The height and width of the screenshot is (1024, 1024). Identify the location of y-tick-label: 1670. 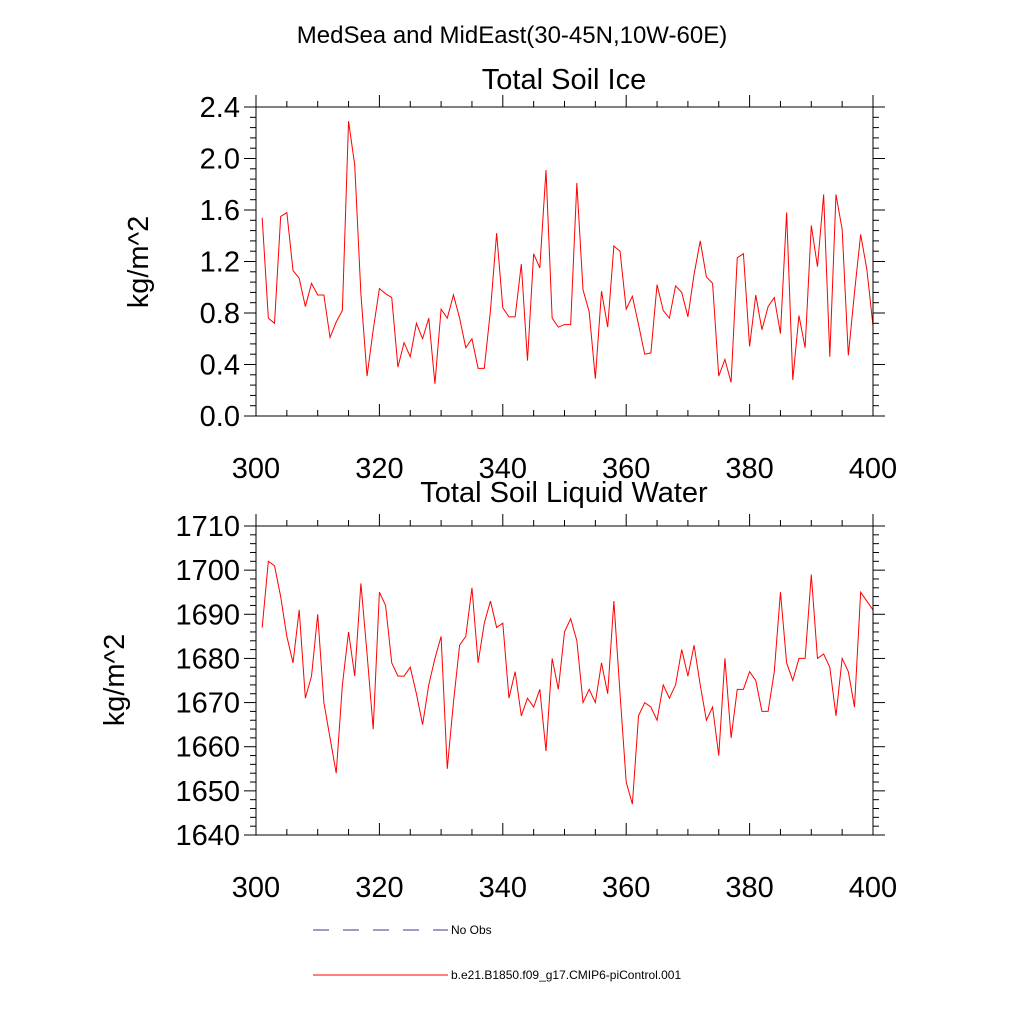
(207, 704).